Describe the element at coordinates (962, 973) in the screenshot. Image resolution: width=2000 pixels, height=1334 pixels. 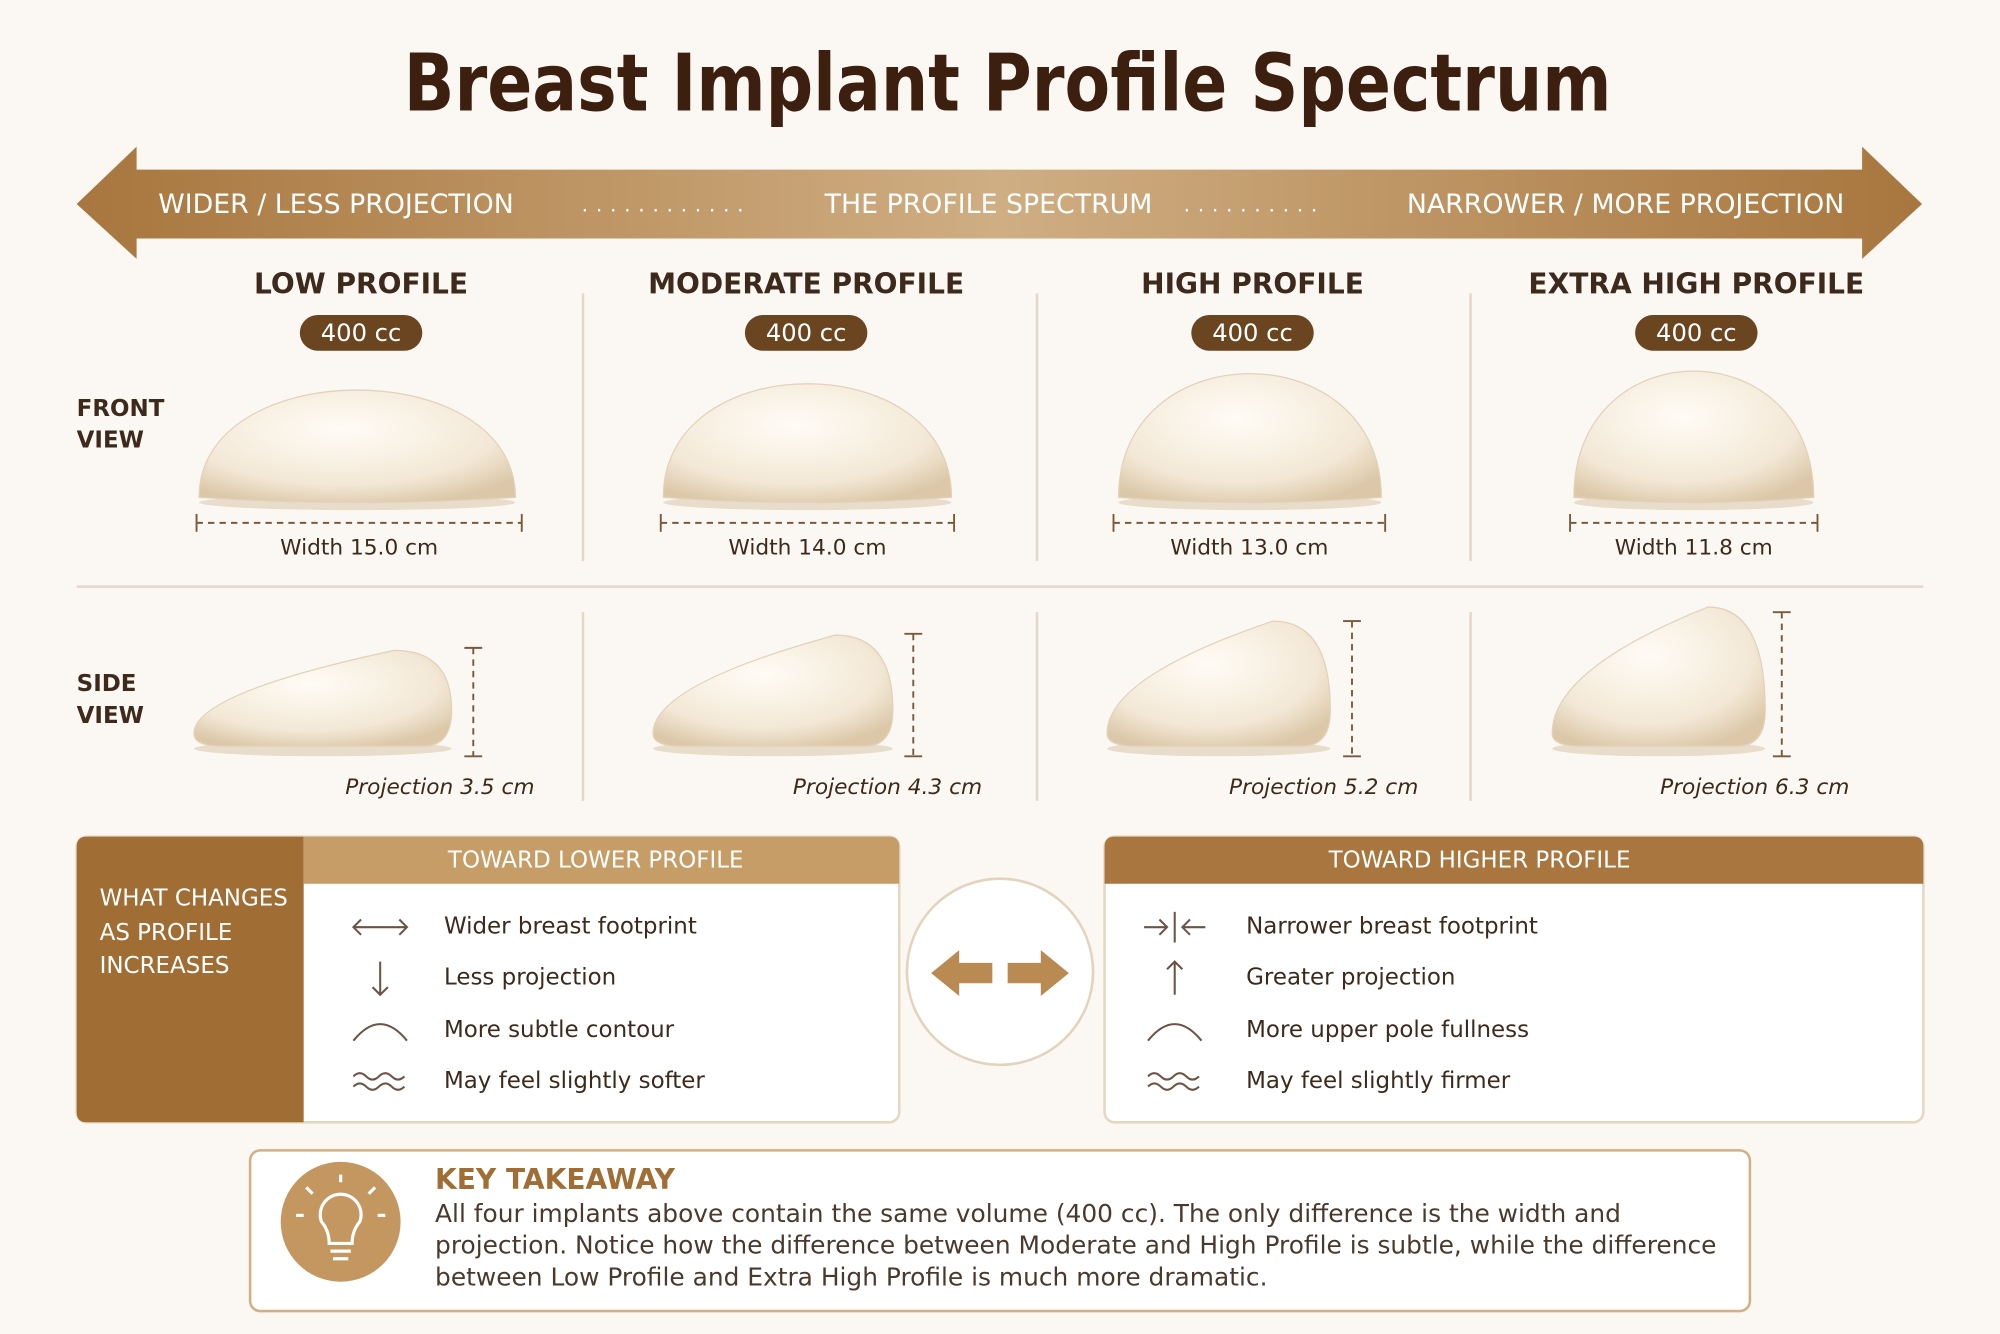
I see `left-arrow-icon` at that location.